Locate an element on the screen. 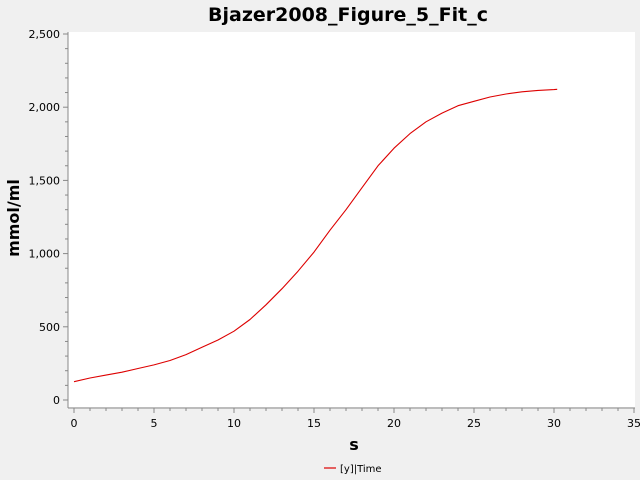 Image resolution: width=640 pixels, height=480 pixels. y-axis-label: mmol/ml is located at coordinates (13, 218).